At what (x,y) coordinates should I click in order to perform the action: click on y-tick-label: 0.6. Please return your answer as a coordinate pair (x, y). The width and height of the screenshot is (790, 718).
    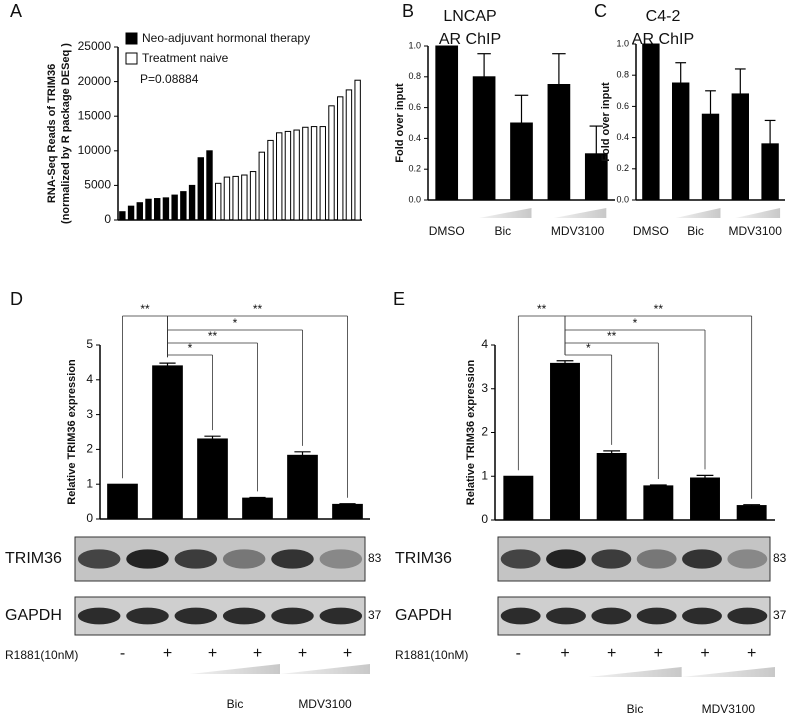
    Looking at the image, I should click on (622, 106).